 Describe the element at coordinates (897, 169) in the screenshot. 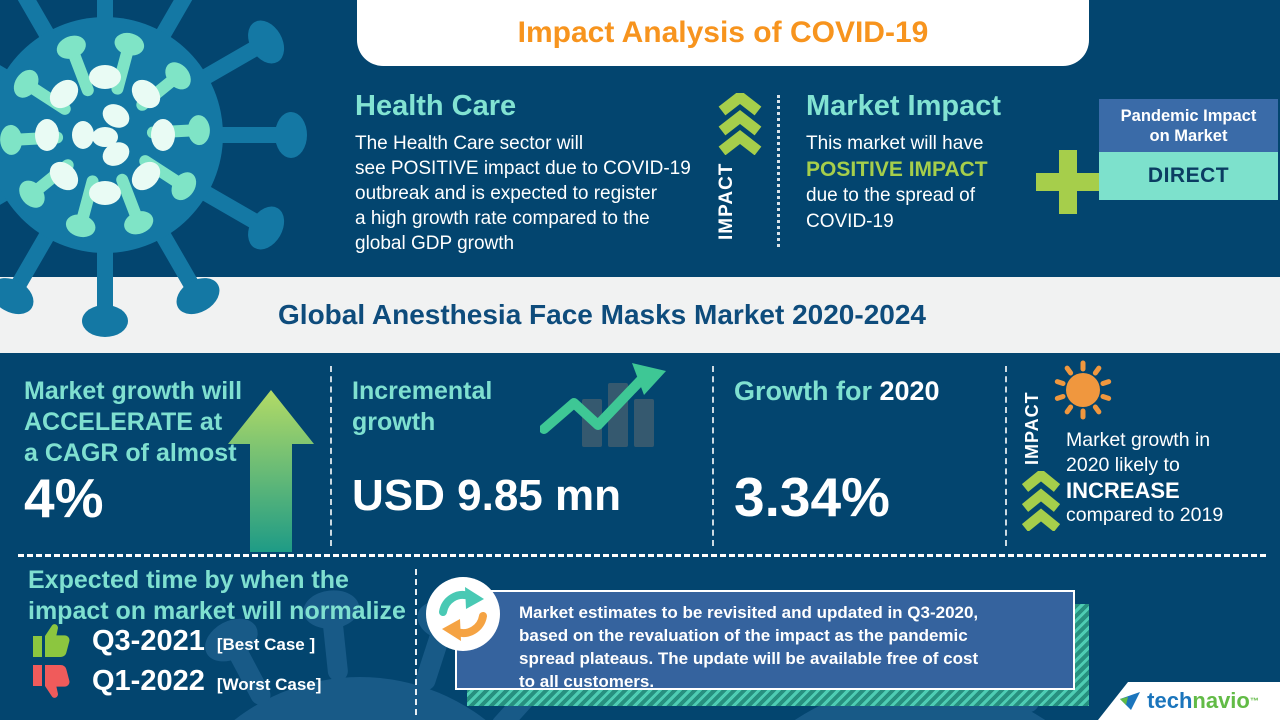

I see `market-impact-highlight: POSITIVE IMPACT` at that location.